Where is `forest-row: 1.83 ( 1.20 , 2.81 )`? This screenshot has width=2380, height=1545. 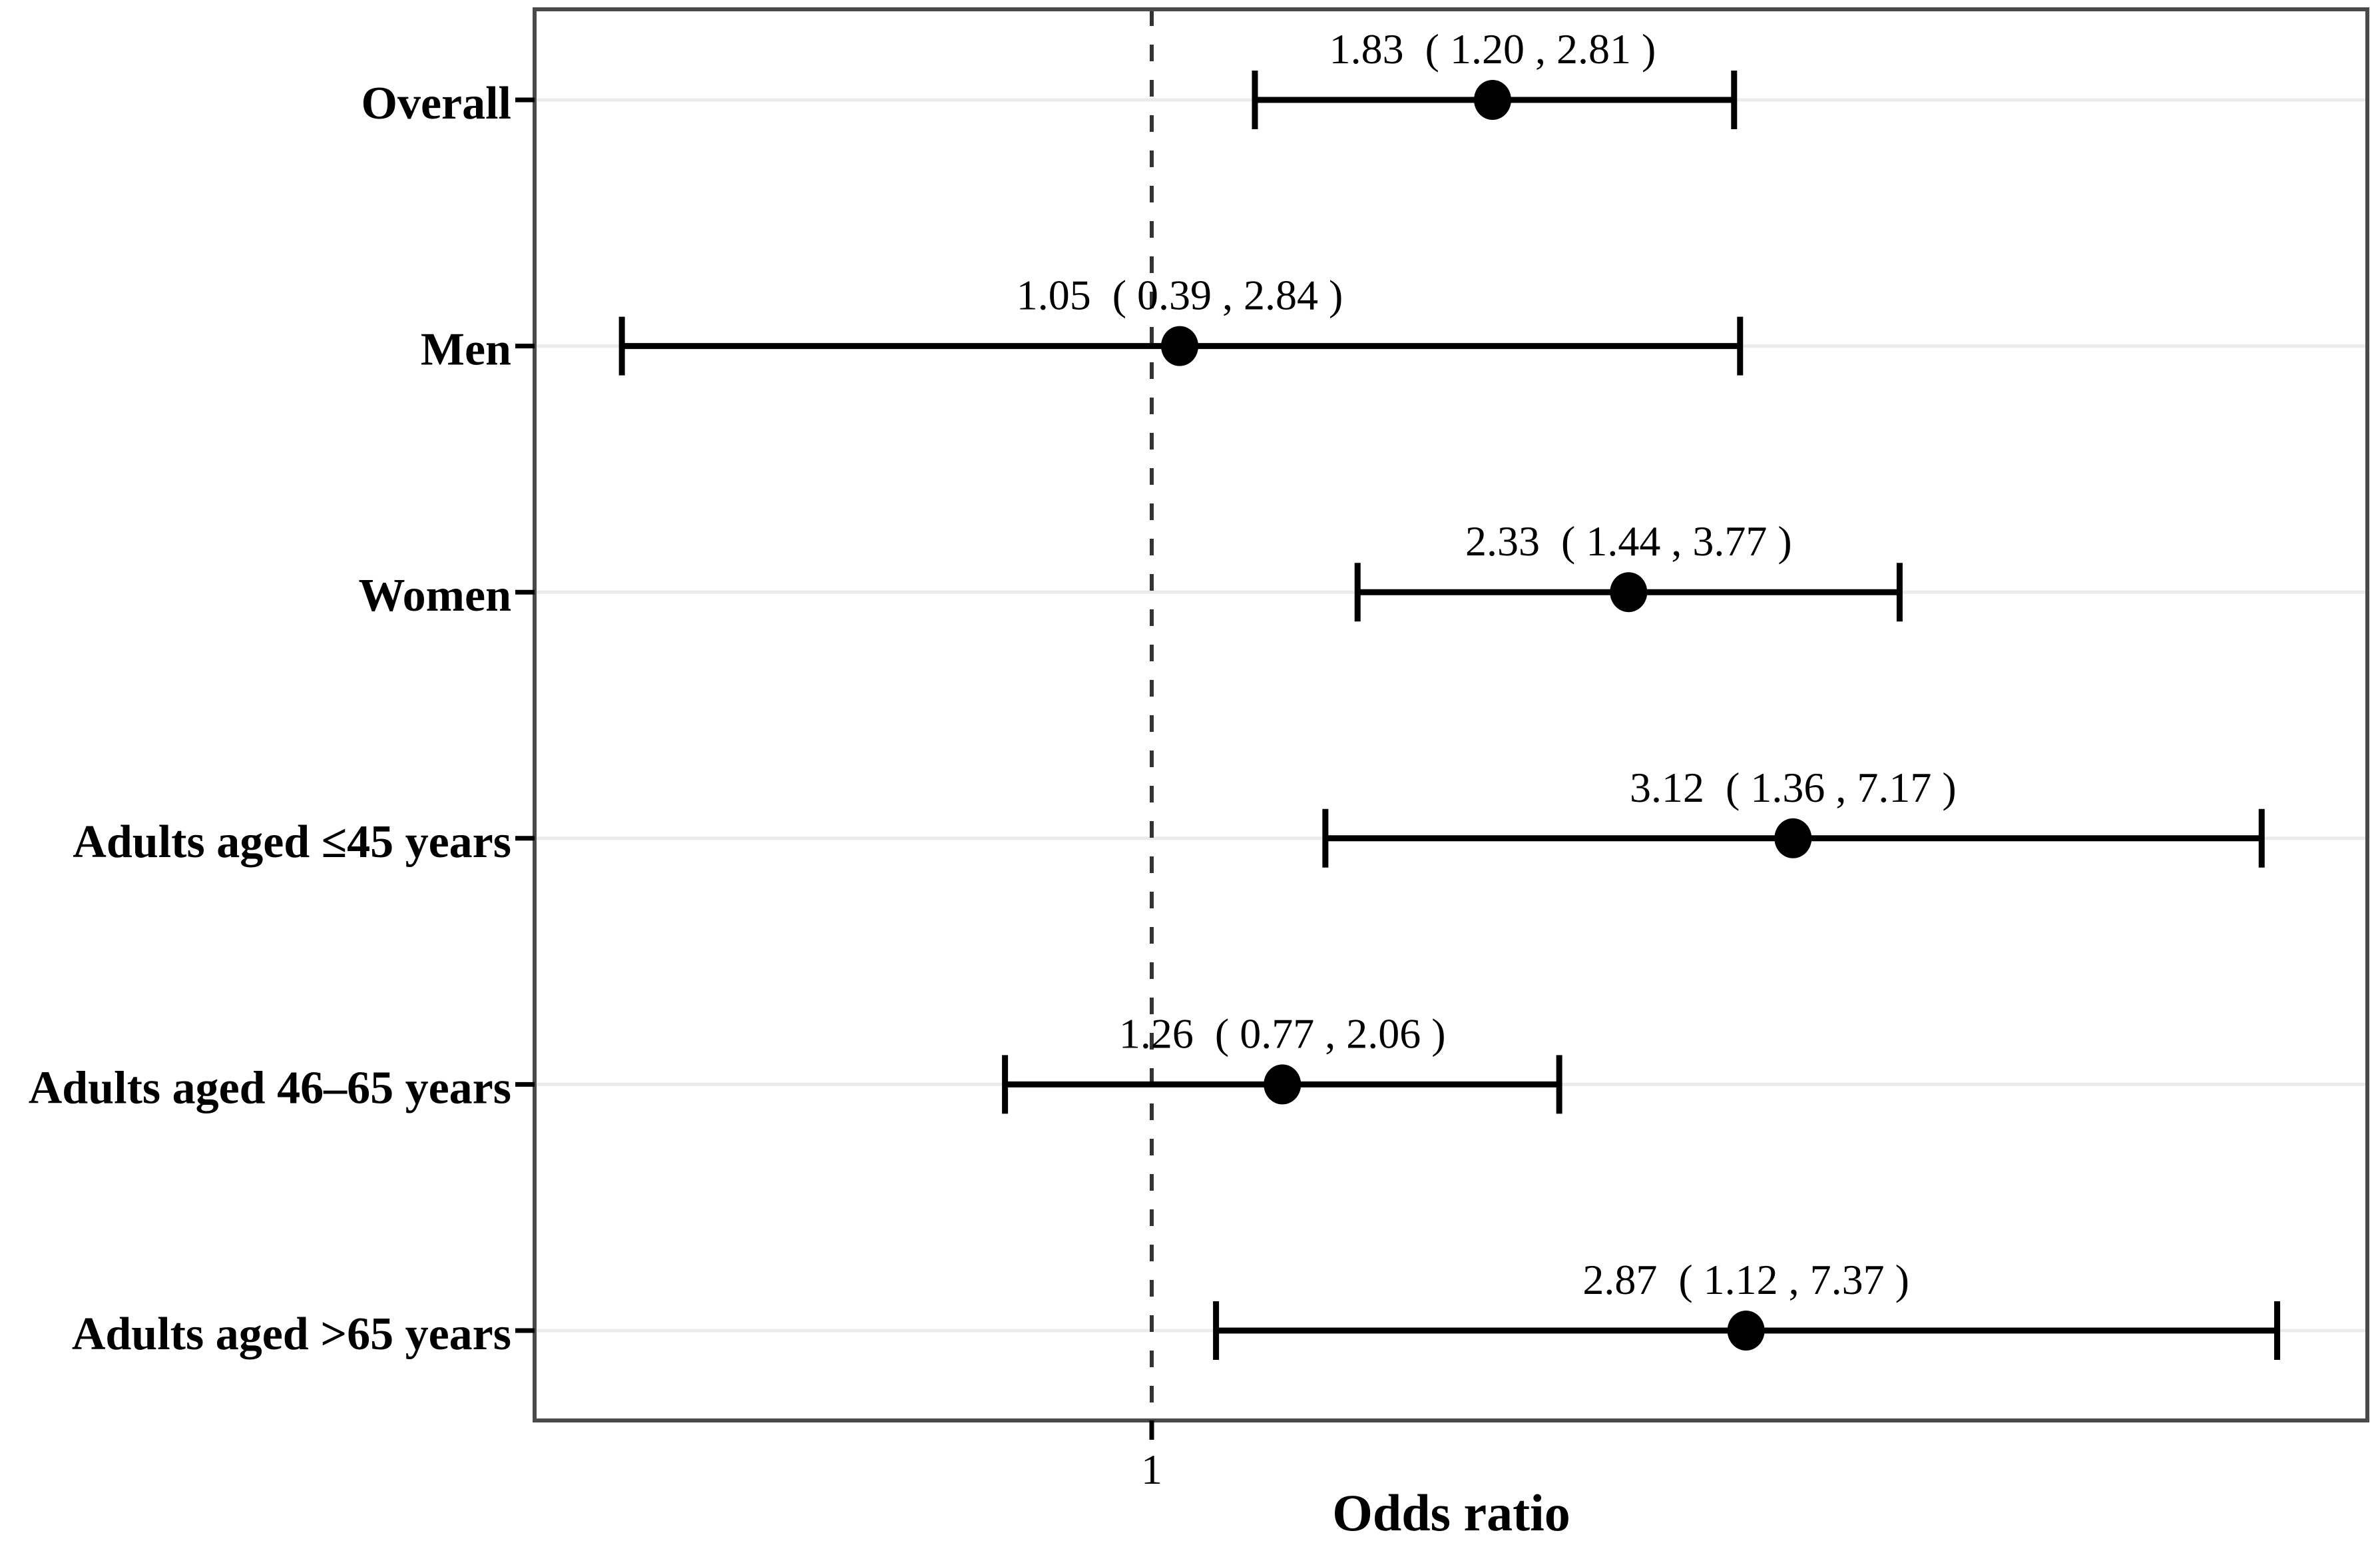 forest-row: 1.83 ( 1.20 , 2.81 ) is located at coordinates (1495, 77).